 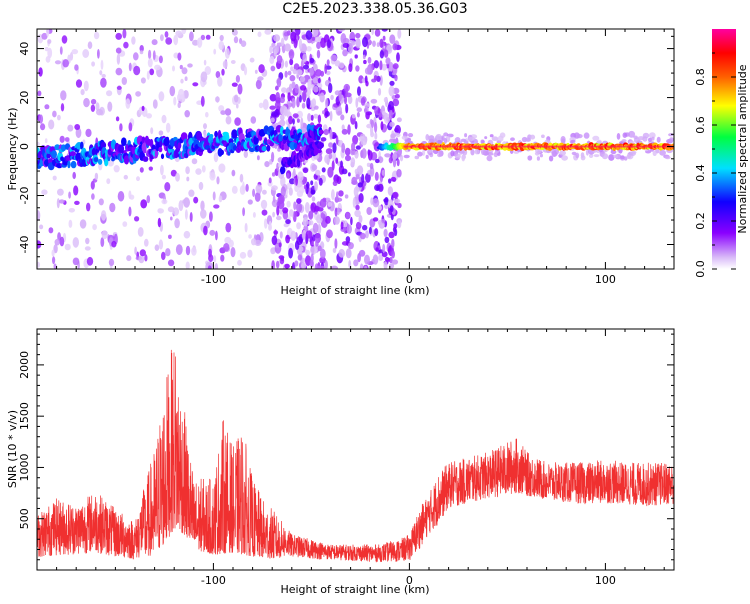 What do you see at coordinates (12, 449) in the screenshot?
I see `snr-y-axis-label: SNR (10 * v/v)` at bounding box center [12, 449].